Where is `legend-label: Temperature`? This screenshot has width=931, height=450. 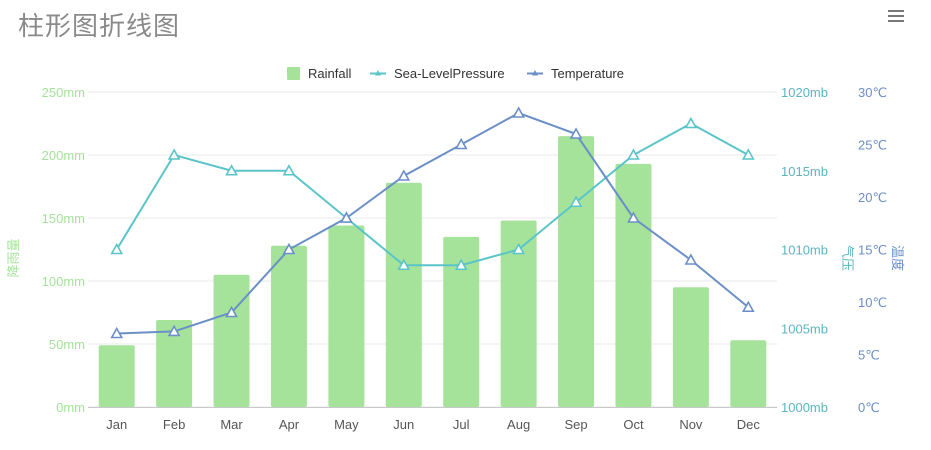
legend-label: Temperature is located at coordinates (587, 73).